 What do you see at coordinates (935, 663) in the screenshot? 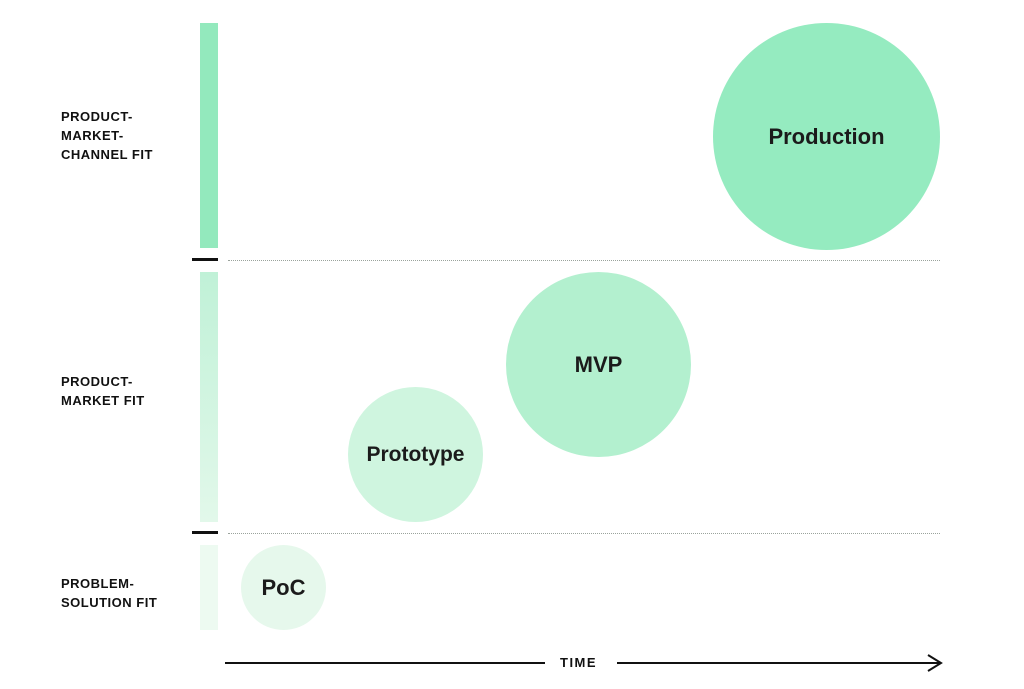
I see `arrow-right-icon` at bounding box center [935, 663].